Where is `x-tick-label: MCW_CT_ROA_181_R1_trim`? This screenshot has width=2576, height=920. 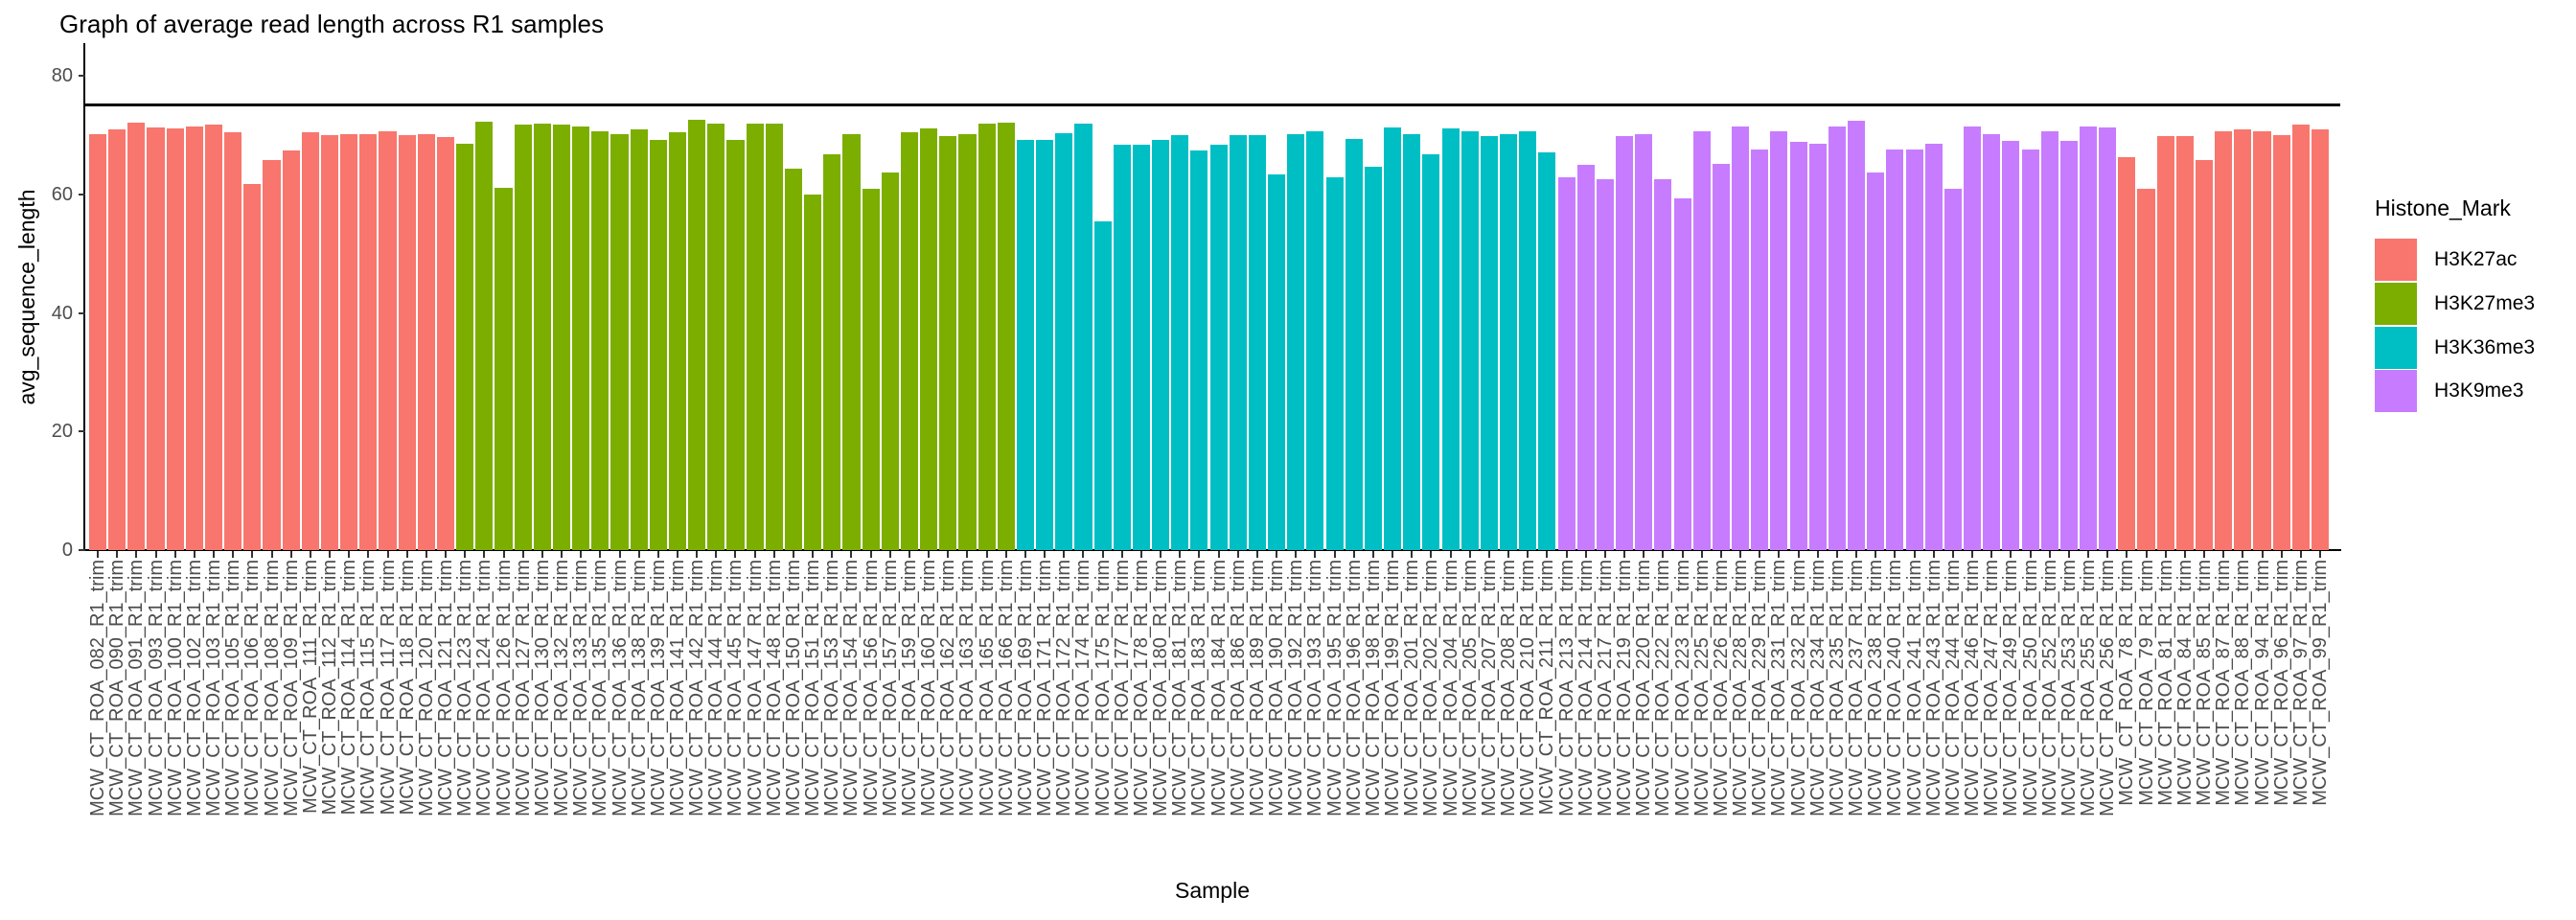
x-tick-label: MCW_CT_ROA_181_R1_trim is located at coordinates (1180, 688).